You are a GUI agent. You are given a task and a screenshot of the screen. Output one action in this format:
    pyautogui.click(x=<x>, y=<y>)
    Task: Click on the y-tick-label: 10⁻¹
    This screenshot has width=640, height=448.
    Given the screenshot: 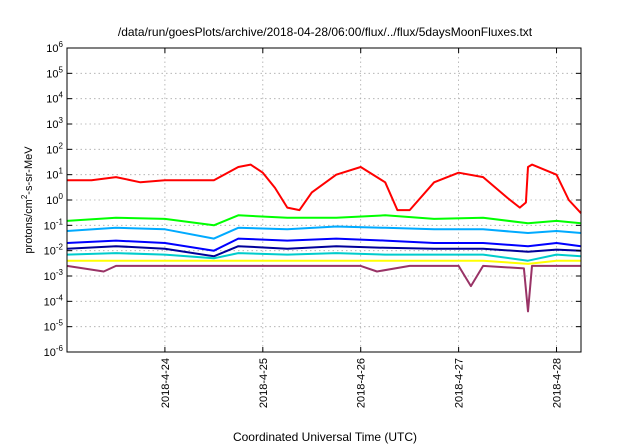 What is the action you would take?
    pyautogui.click(x=54, y=224)
    